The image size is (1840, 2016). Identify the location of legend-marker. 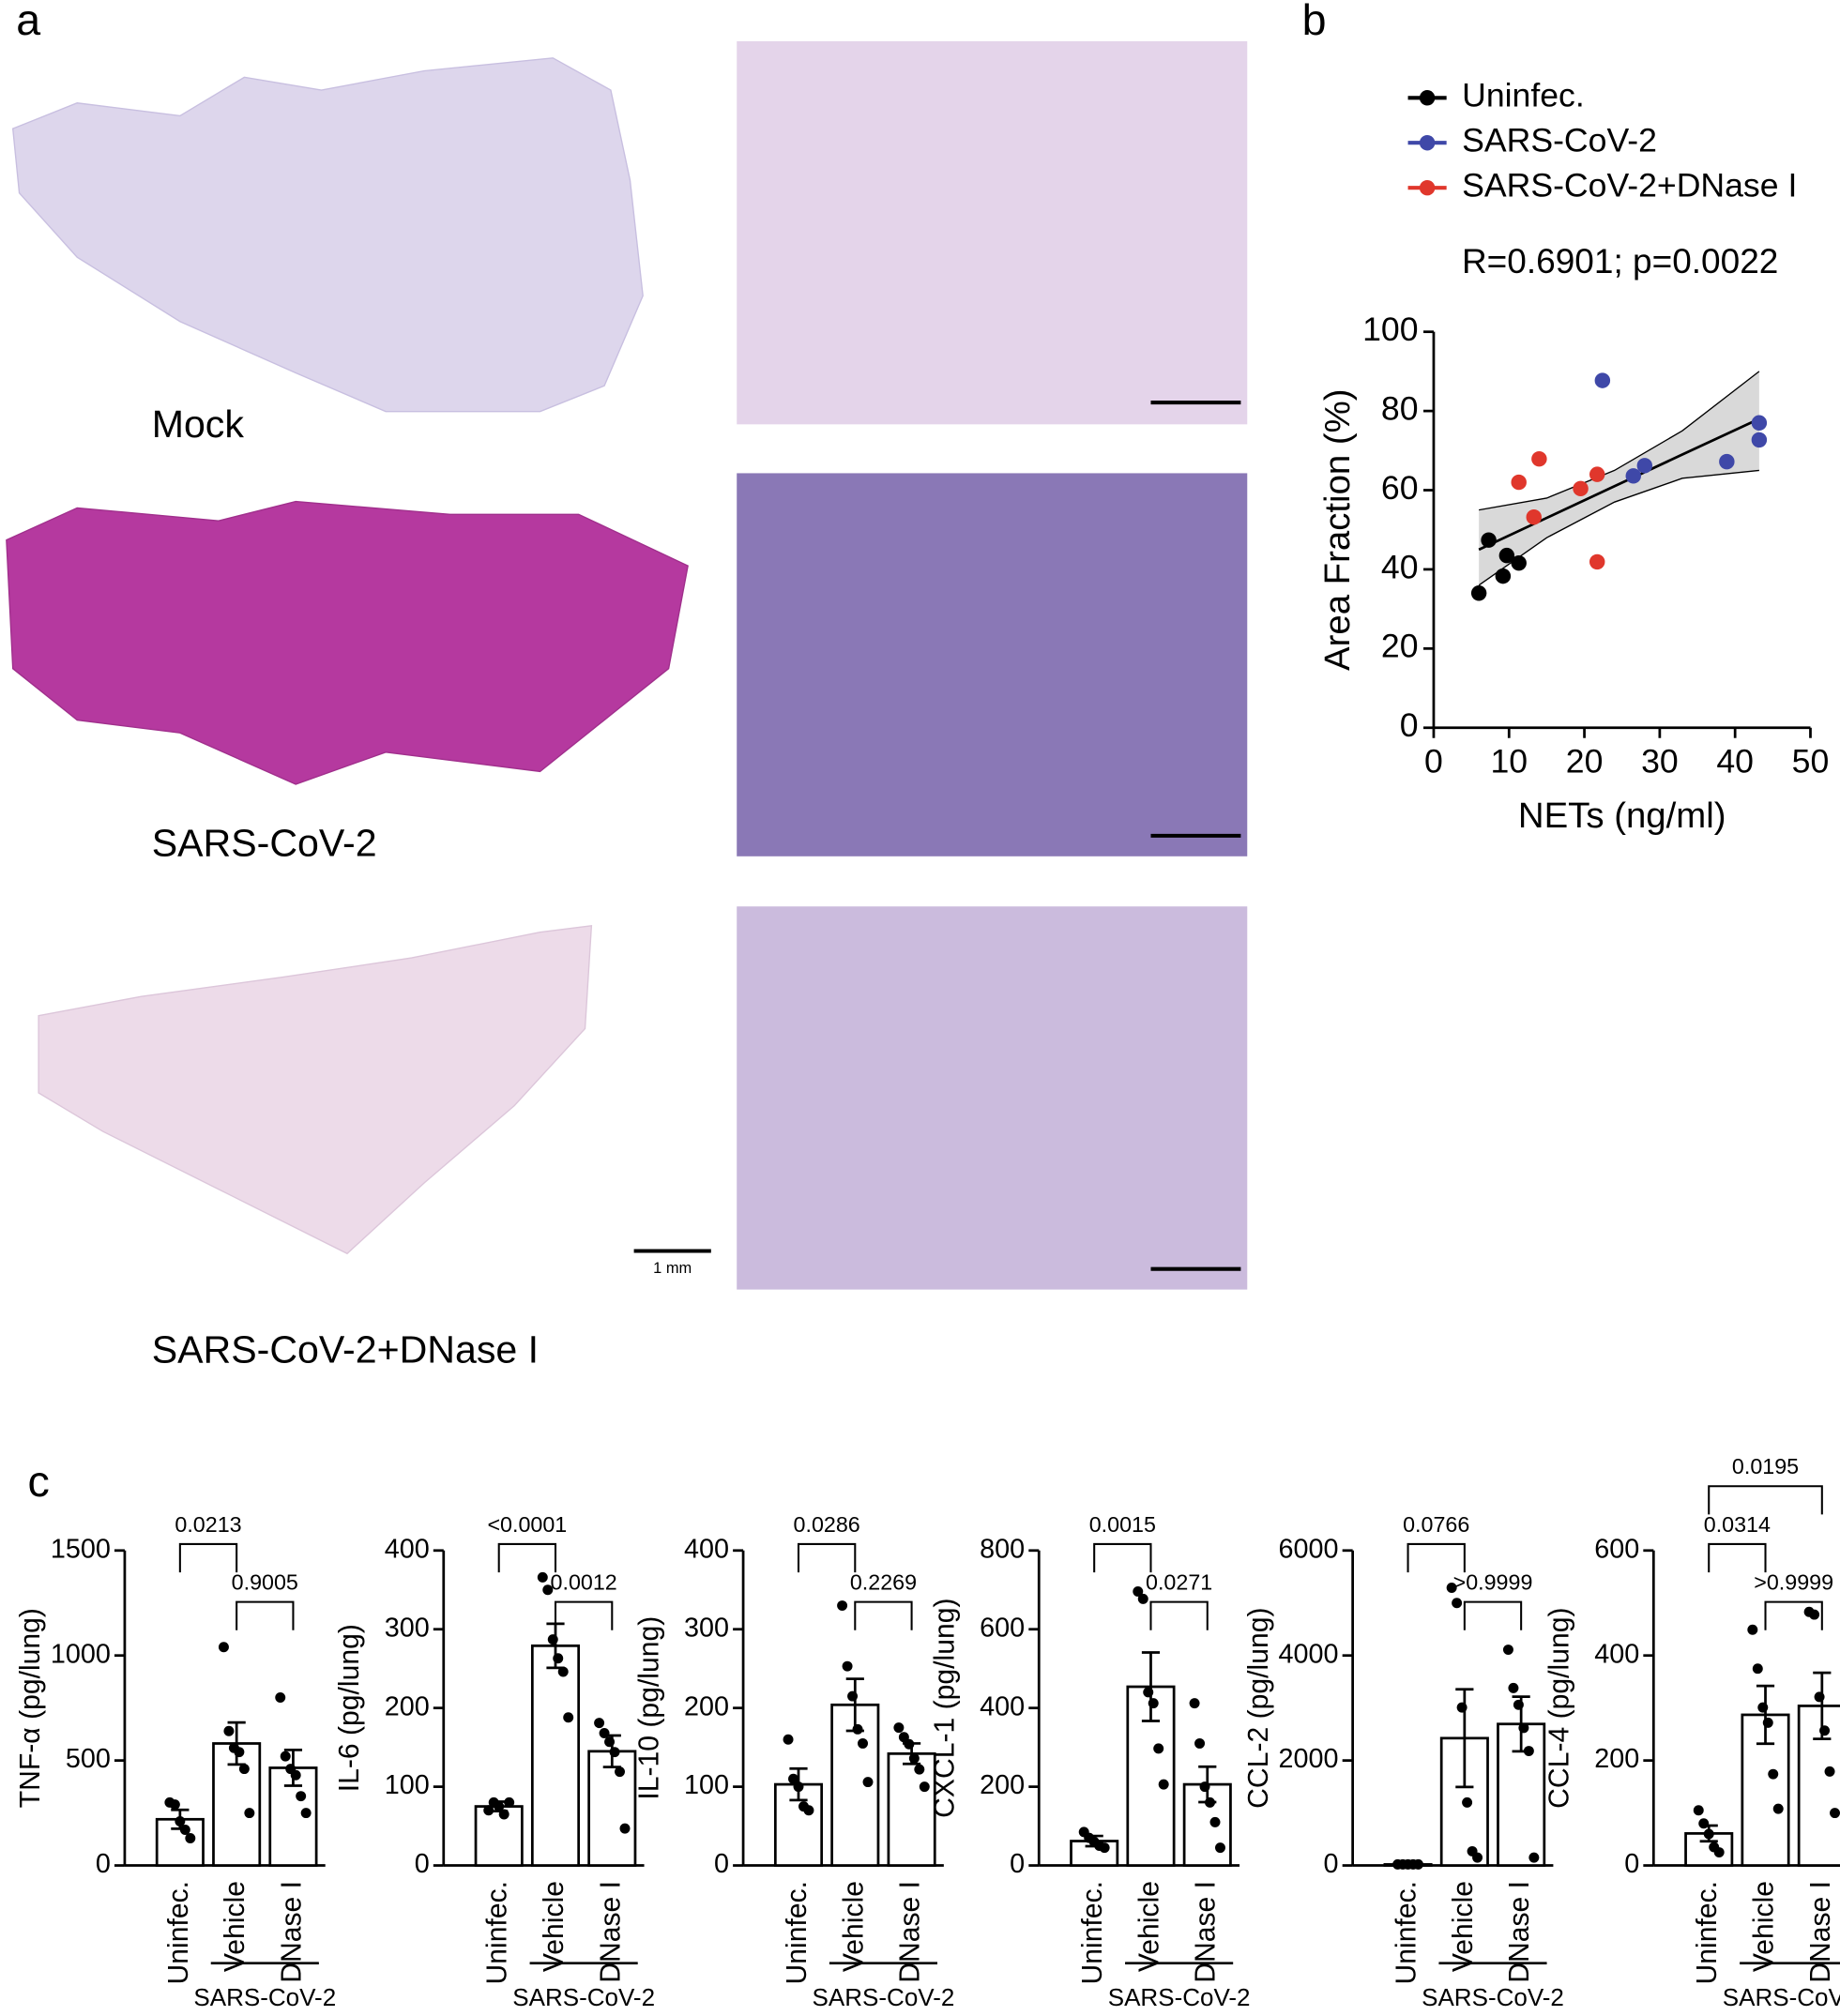
(1428, 143).